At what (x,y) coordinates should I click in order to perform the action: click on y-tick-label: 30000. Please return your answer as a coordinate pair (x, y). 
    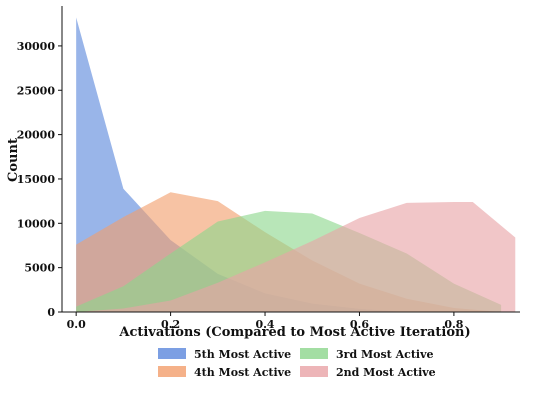
    Looking at the image, I should click on (36, 46).